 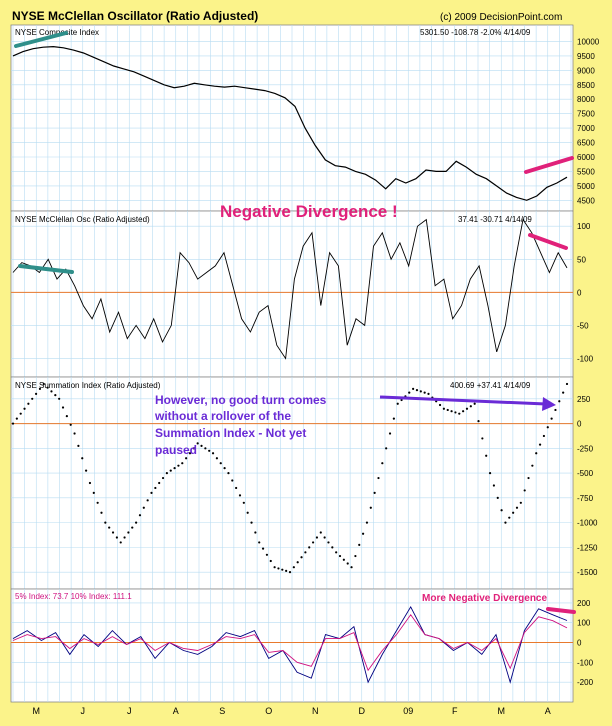 What do you see at coordinates (584, 623) in the screenshot?
I see `breadth-ytick-label: 100` at bounding box center [584, 623].